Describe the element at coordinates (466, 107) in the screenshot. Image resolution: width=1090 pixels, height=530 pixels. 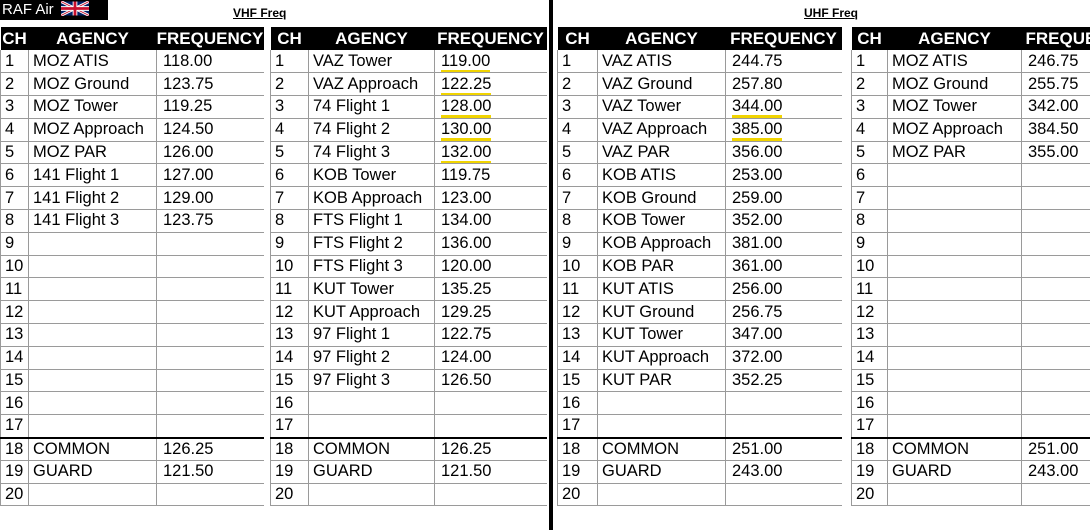
I see `highlighted-frequency: 128.00` at that location.